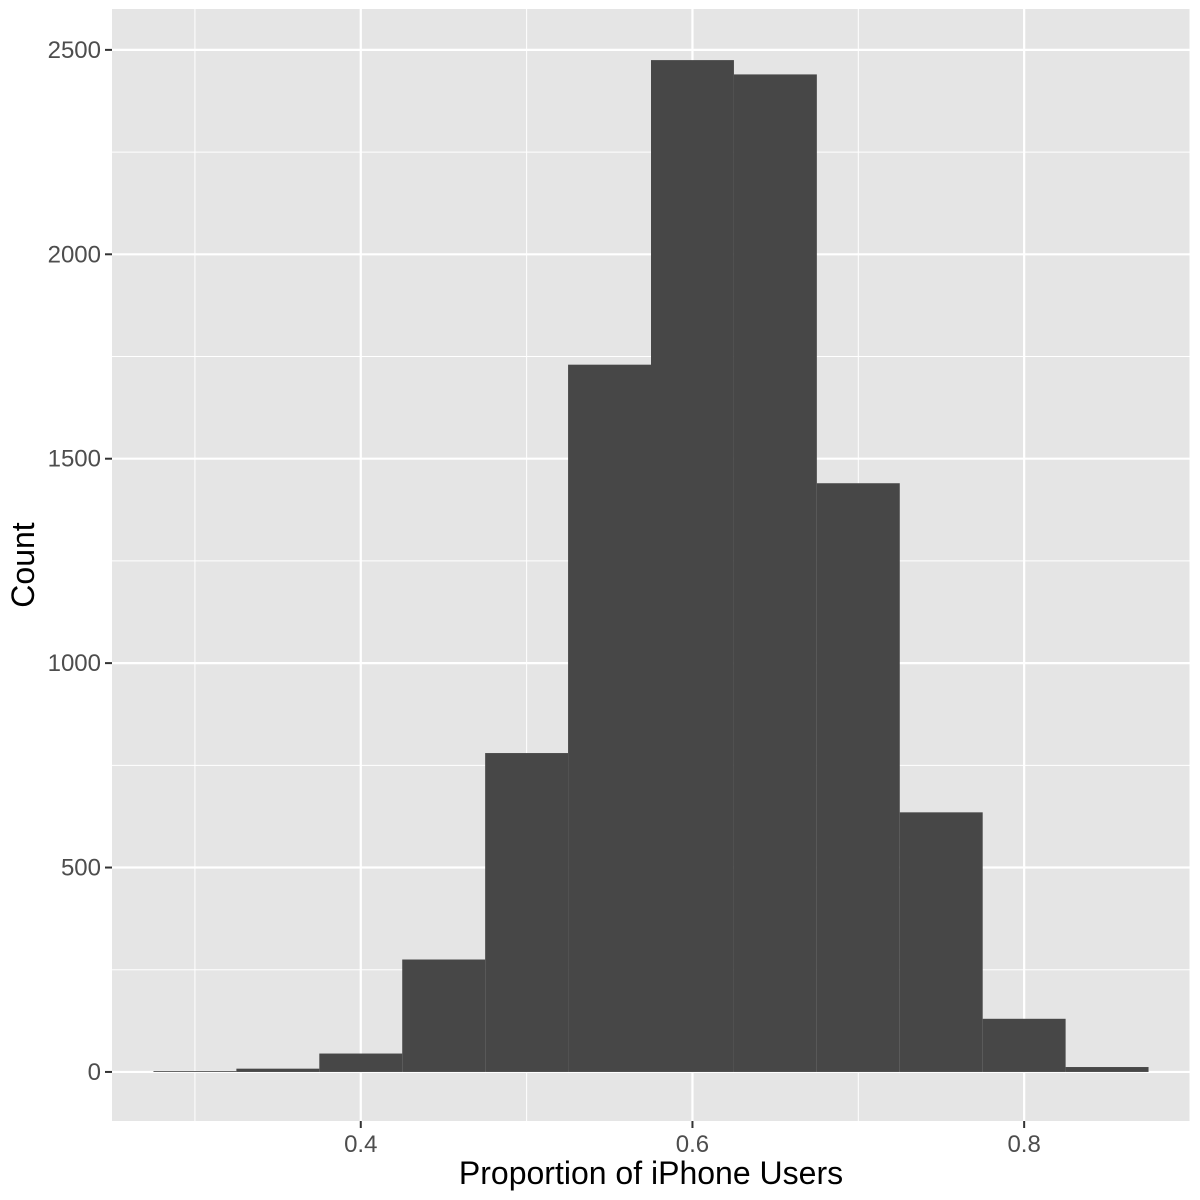 This screenshot has width=1200, height=1200. What do you see at coordinates (1023, 1144) in the screenshot?
I see `x-tick-label: 0.8` at bounding box center [1023, 1144].